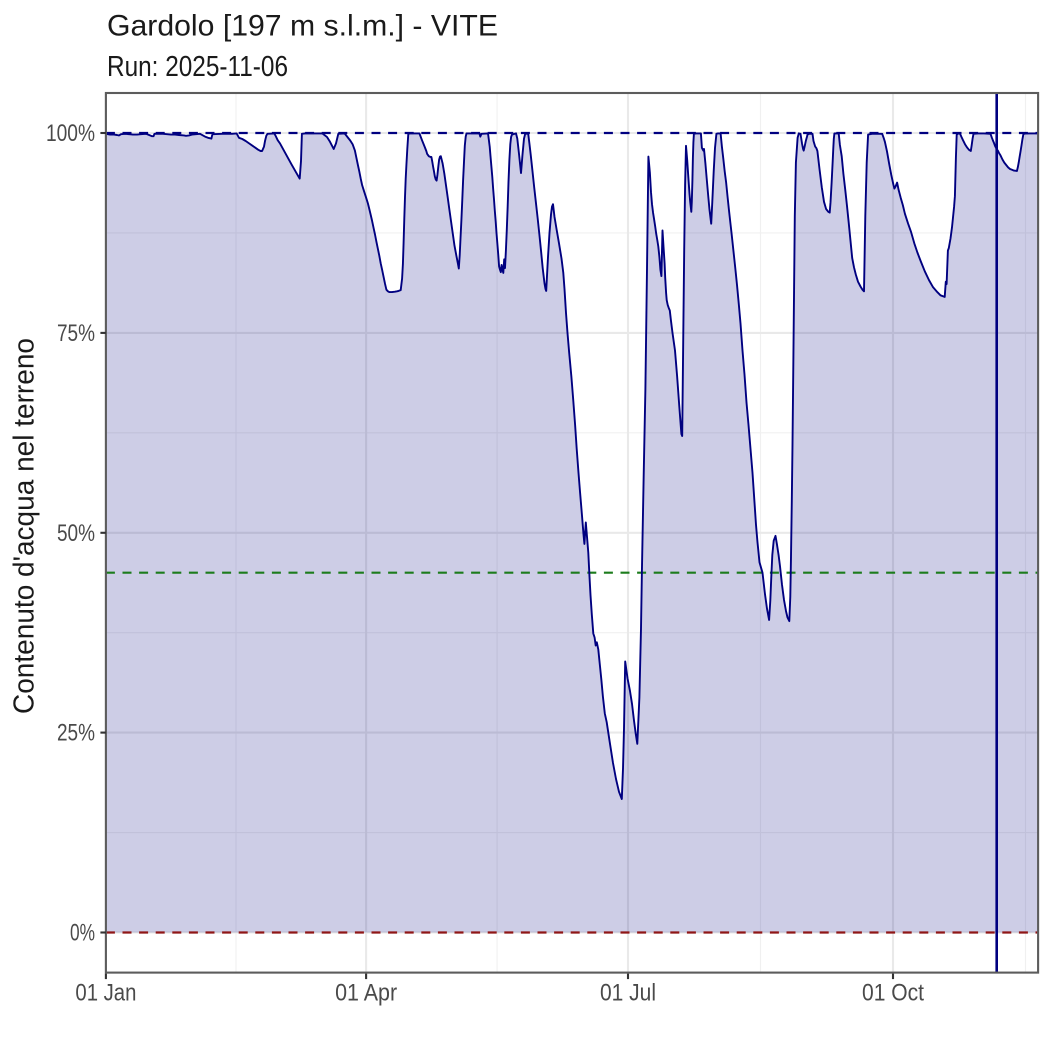 The height and width of the screenshot is (1055, 1050). I want to click on svg-text: Run: 2025-11-06, so click(197, 67).